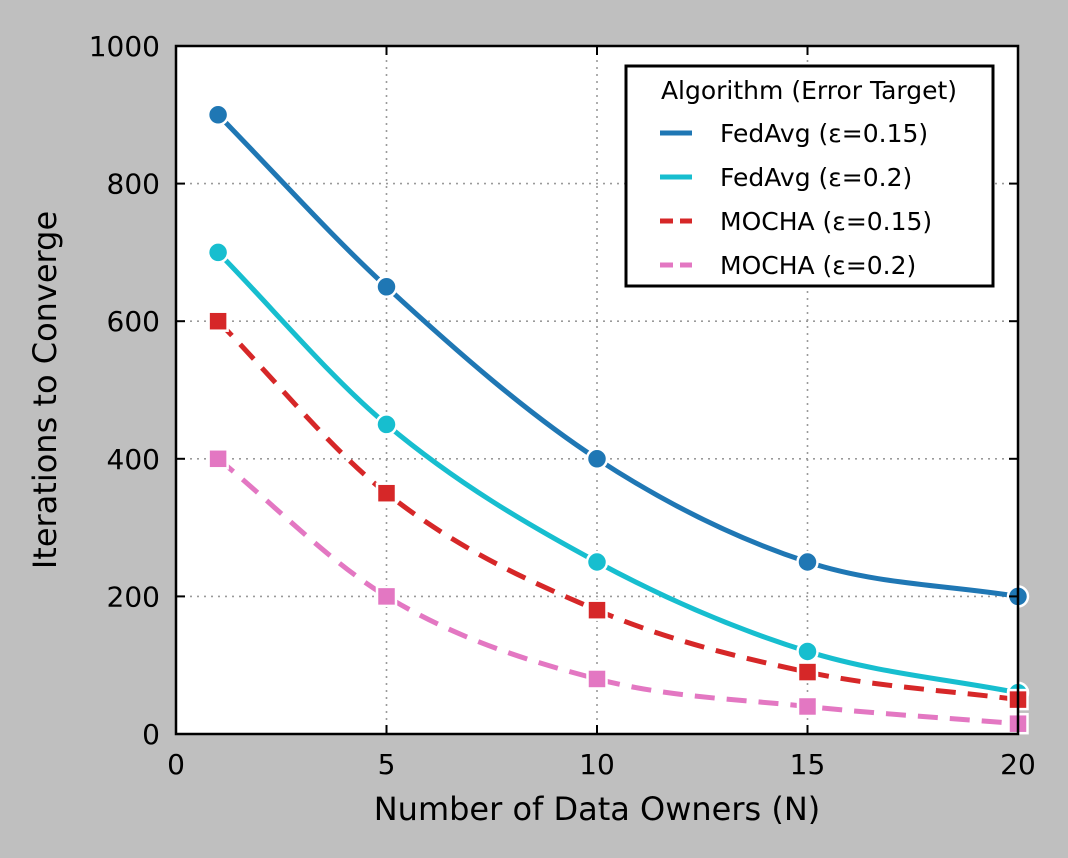  Describe the element at coordinates (133, 321) in the screenshot. I see `y-tick-label: 600` at that location.